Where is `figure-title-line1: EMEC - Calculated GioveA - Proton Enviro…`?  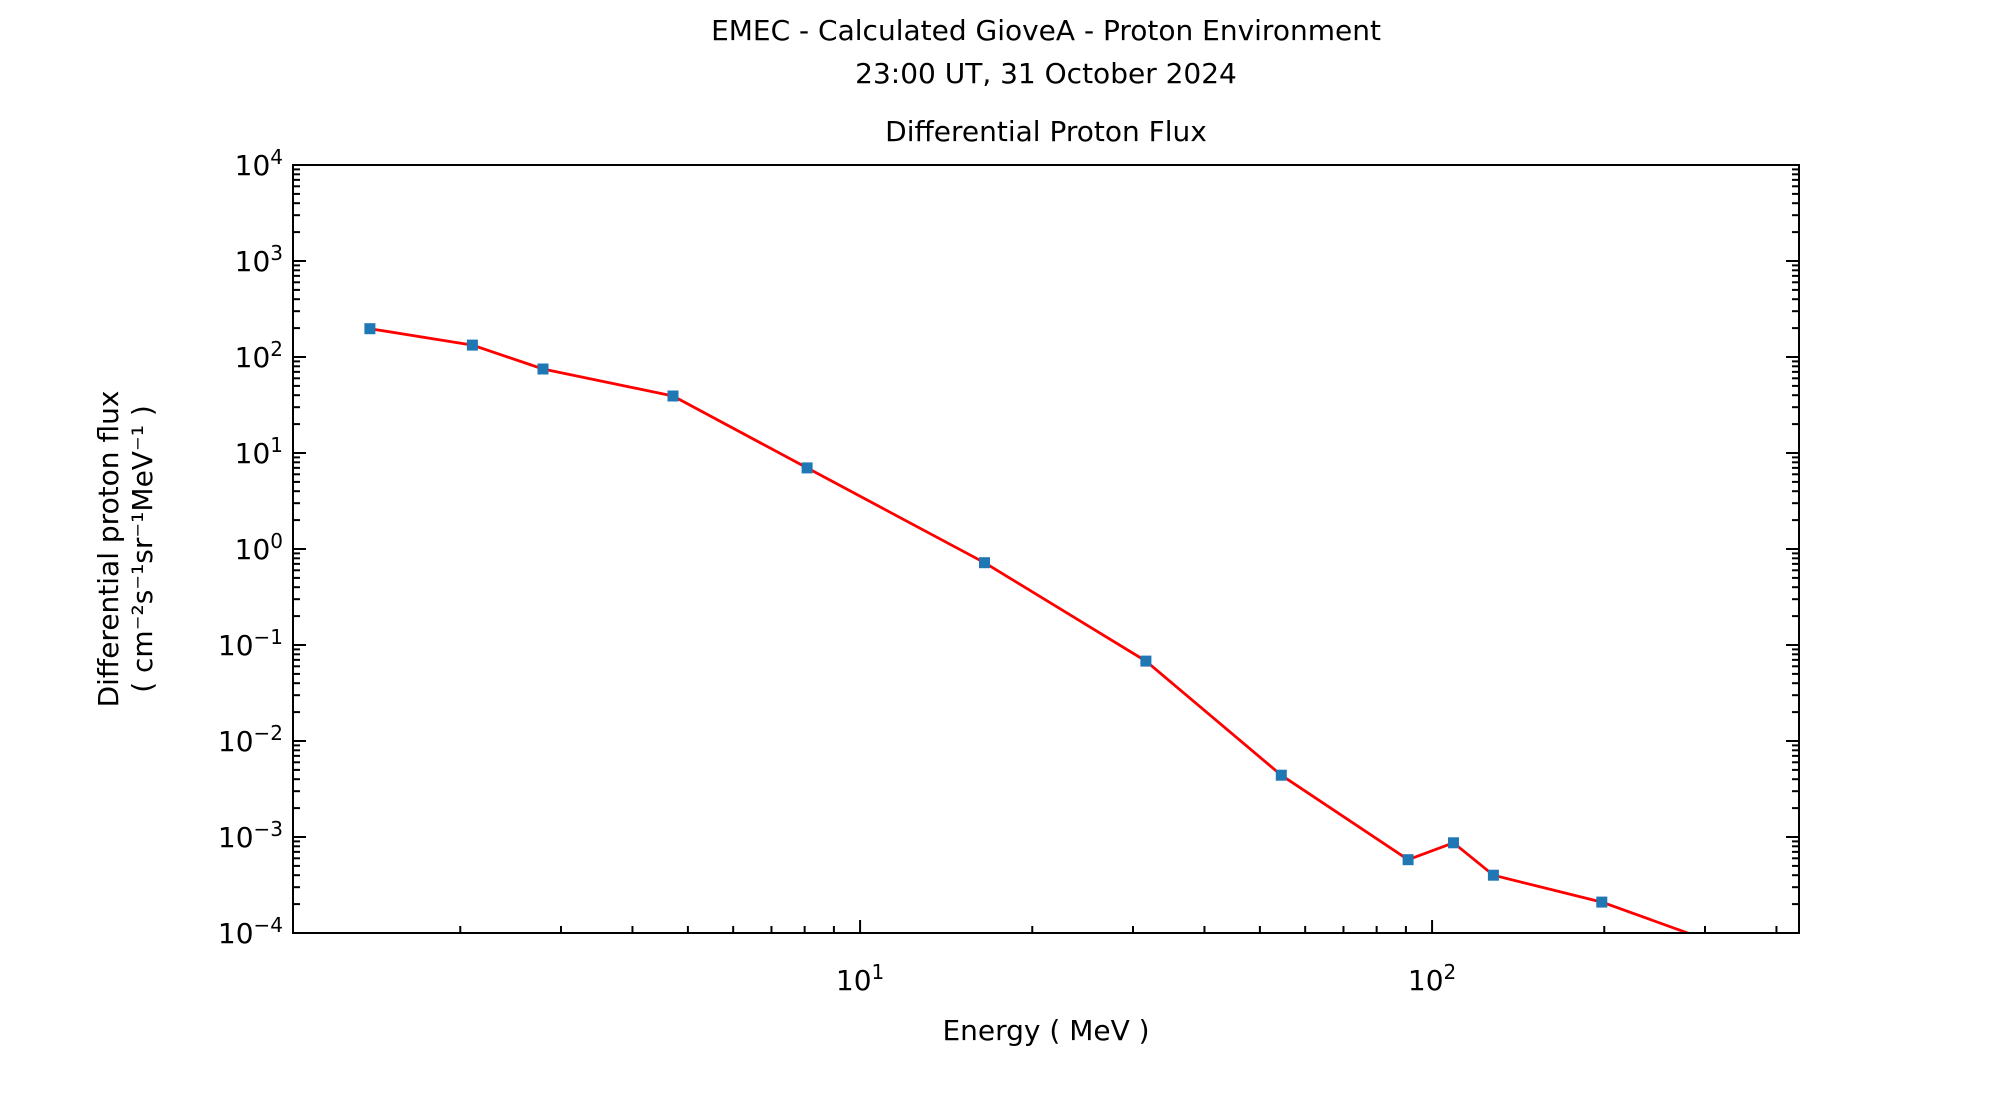
figure-title-line1: EMEC - Calculated GioveA - Proton Enviro… is located at coordinates (1046, 30).